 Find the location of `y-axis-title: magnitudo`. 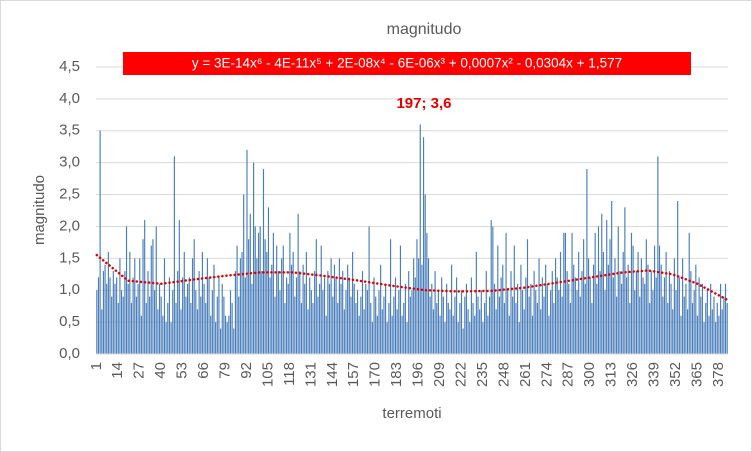

y-axis-title: magnitudo is located at coordinates (39, 210).